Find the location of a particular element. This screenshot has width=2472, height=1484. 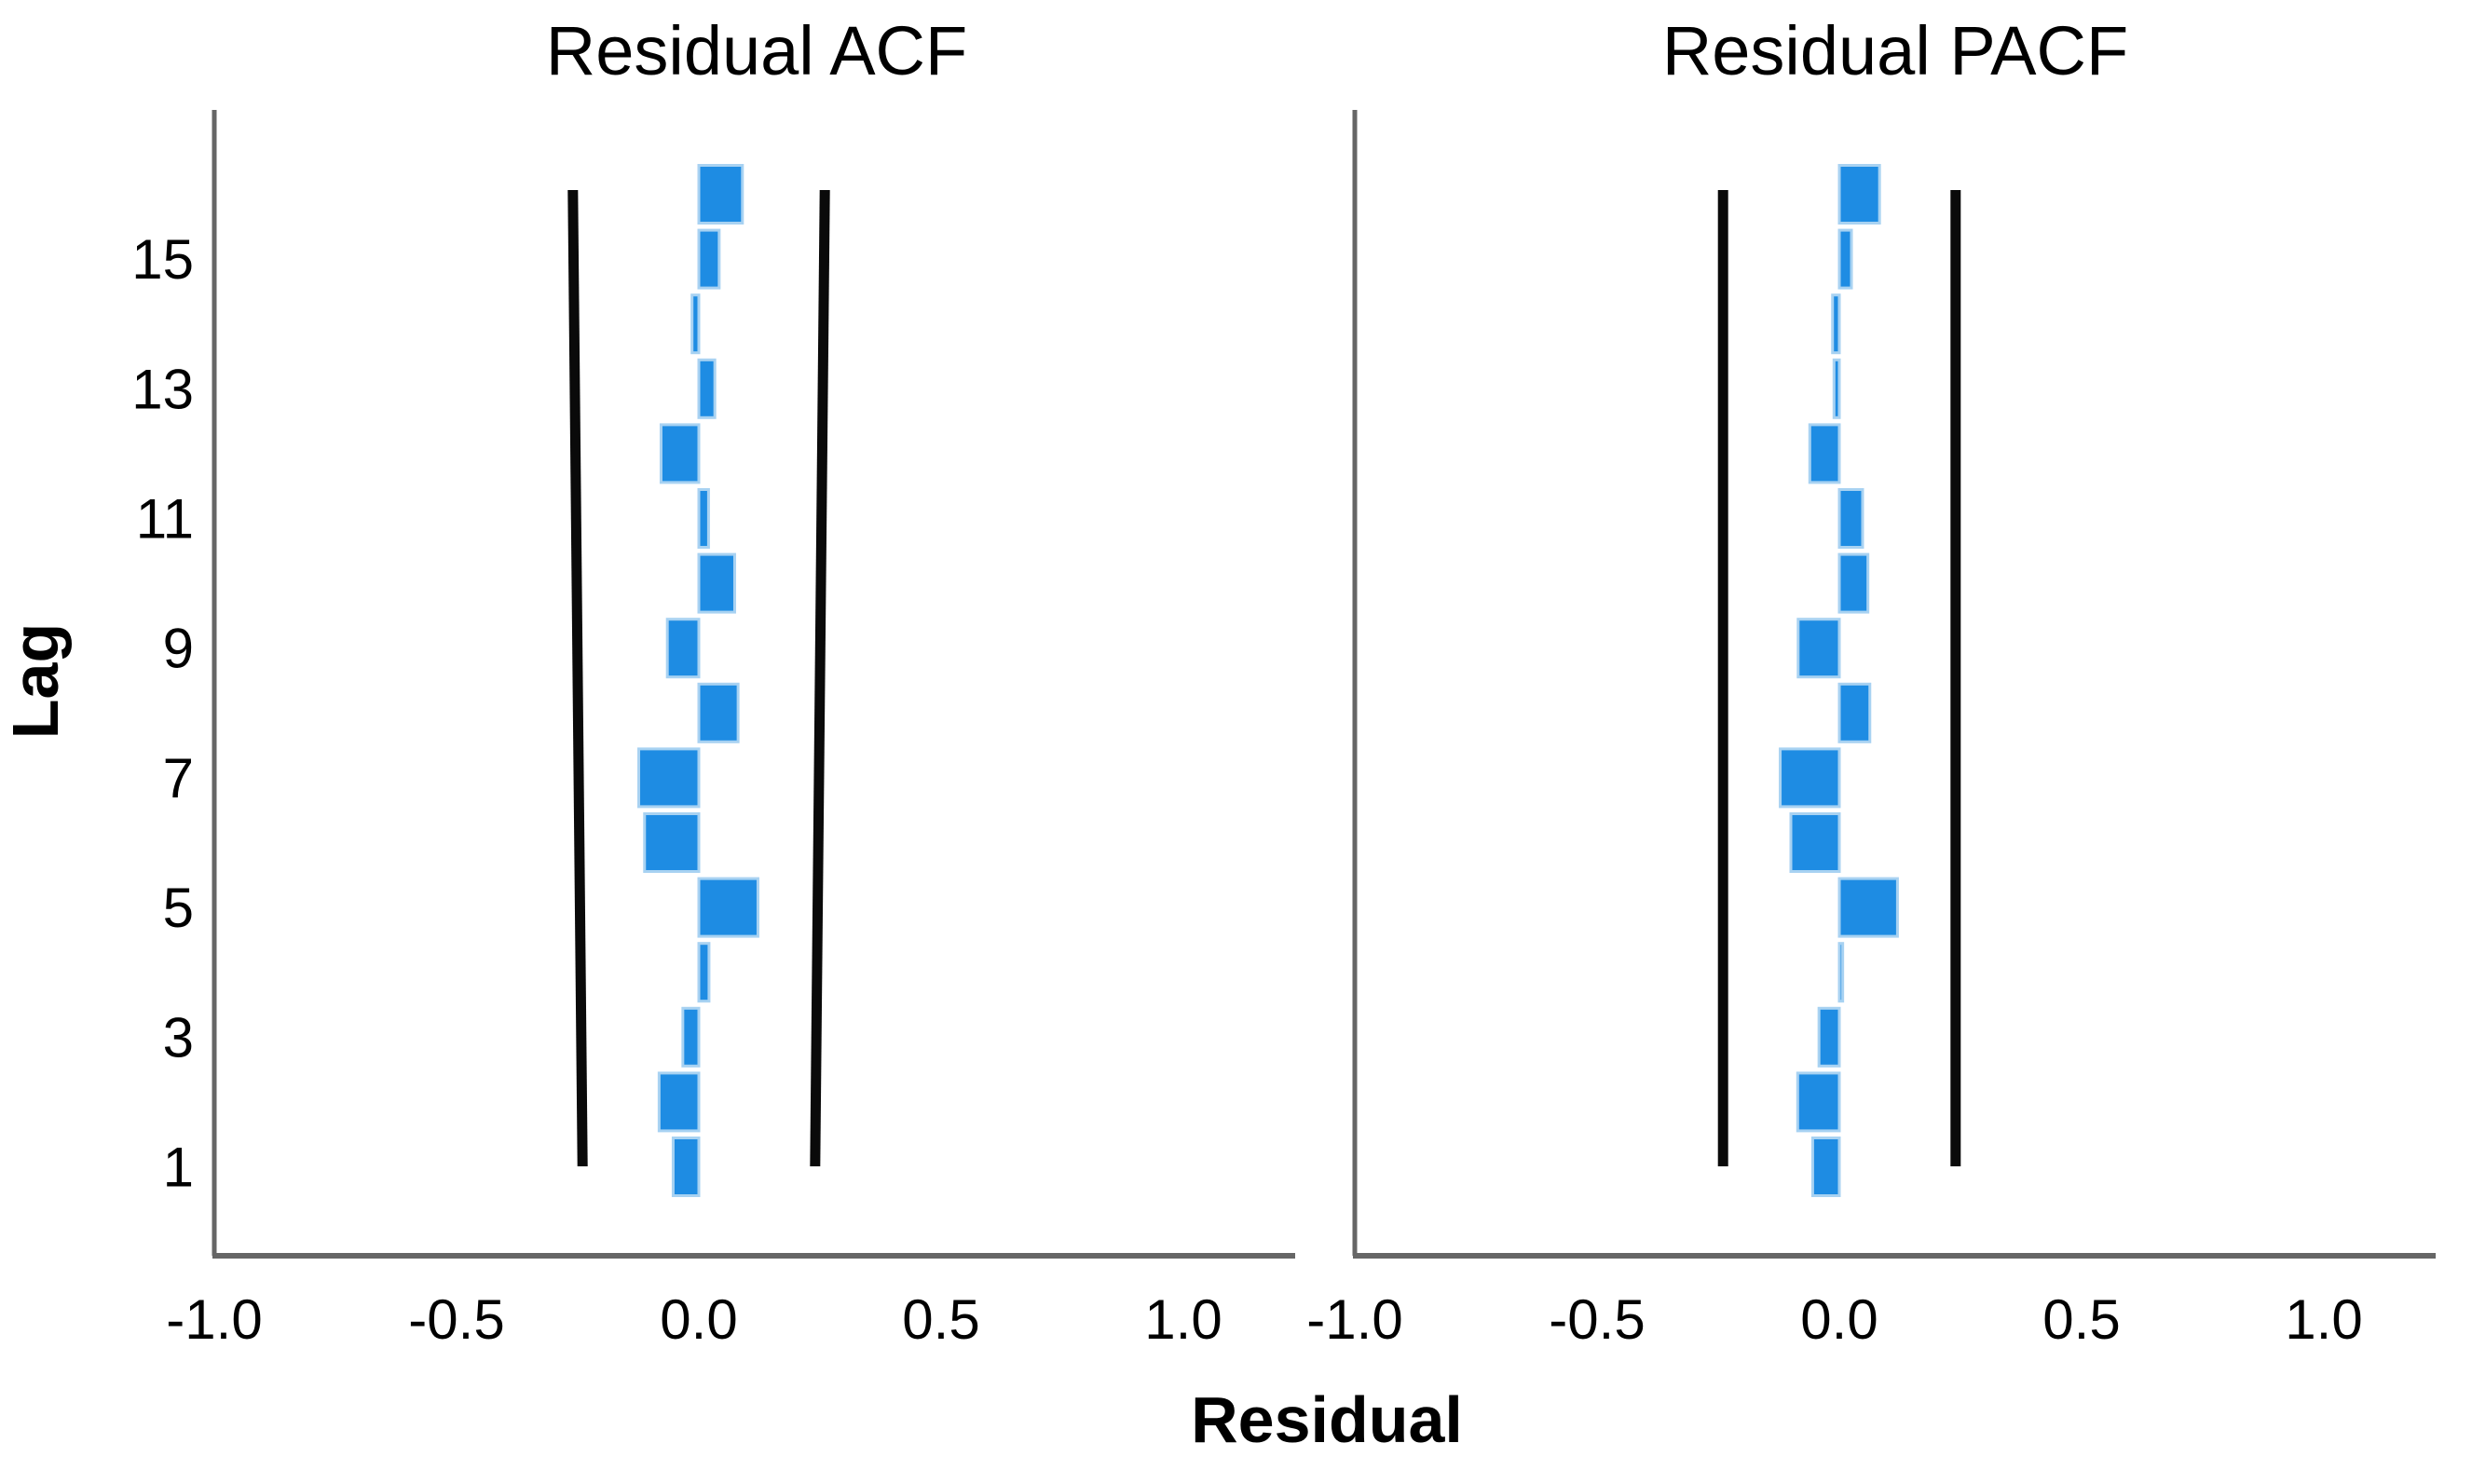

pacf-x-tick-label--1.0: -1.0 is located at coordinates (1354, 1319).